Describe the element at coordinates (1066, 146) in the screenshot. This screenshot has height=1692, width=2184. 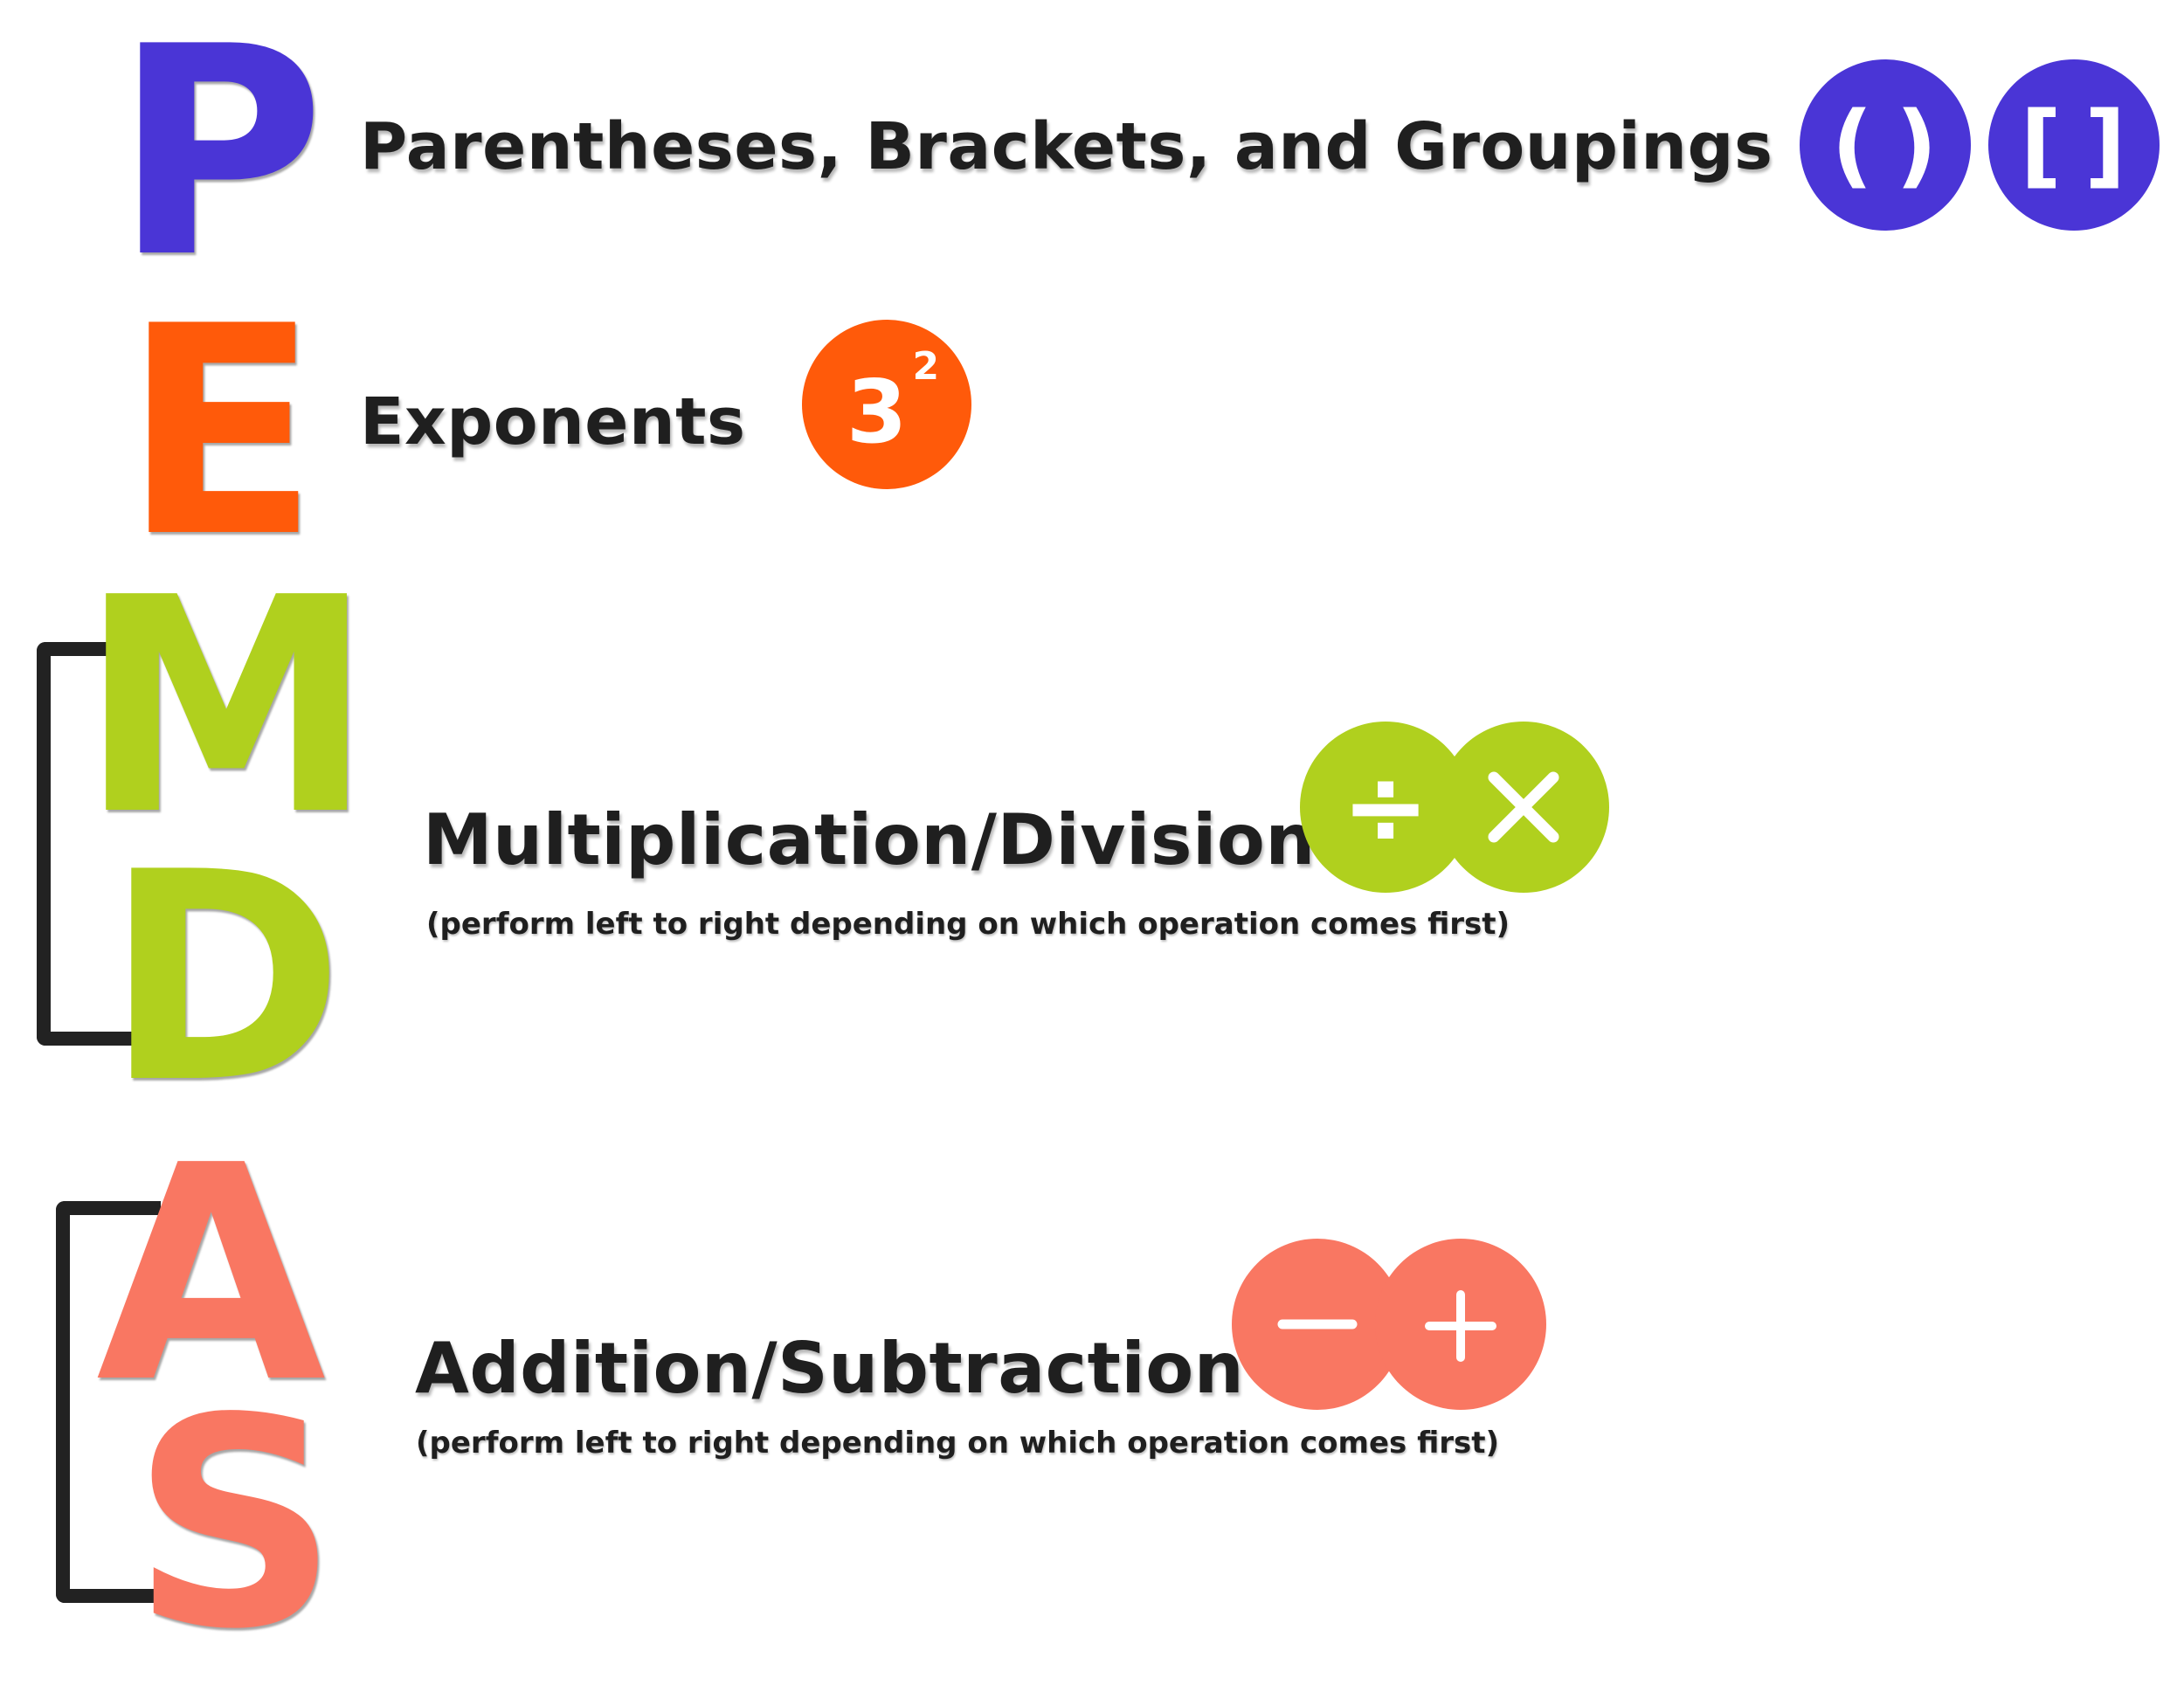
I see `parentheses-heading: Parentheses, Brackets, and Groupings` at that location.